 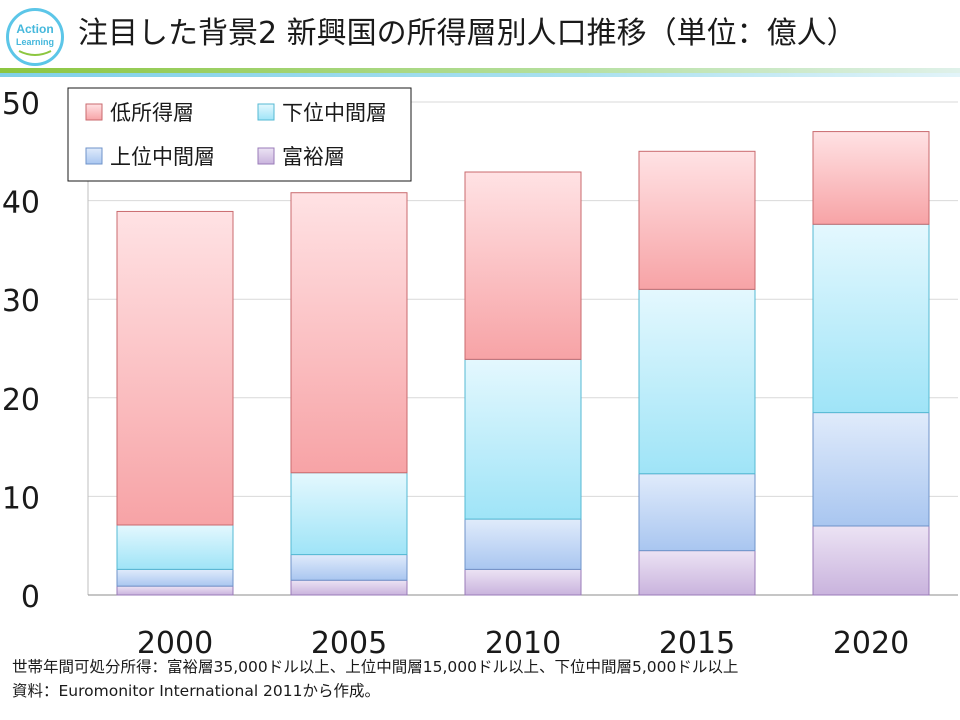 I want to click on footnote-source: 資料：Euromonitor International 2011から作成。, so click(x=196, y=691).